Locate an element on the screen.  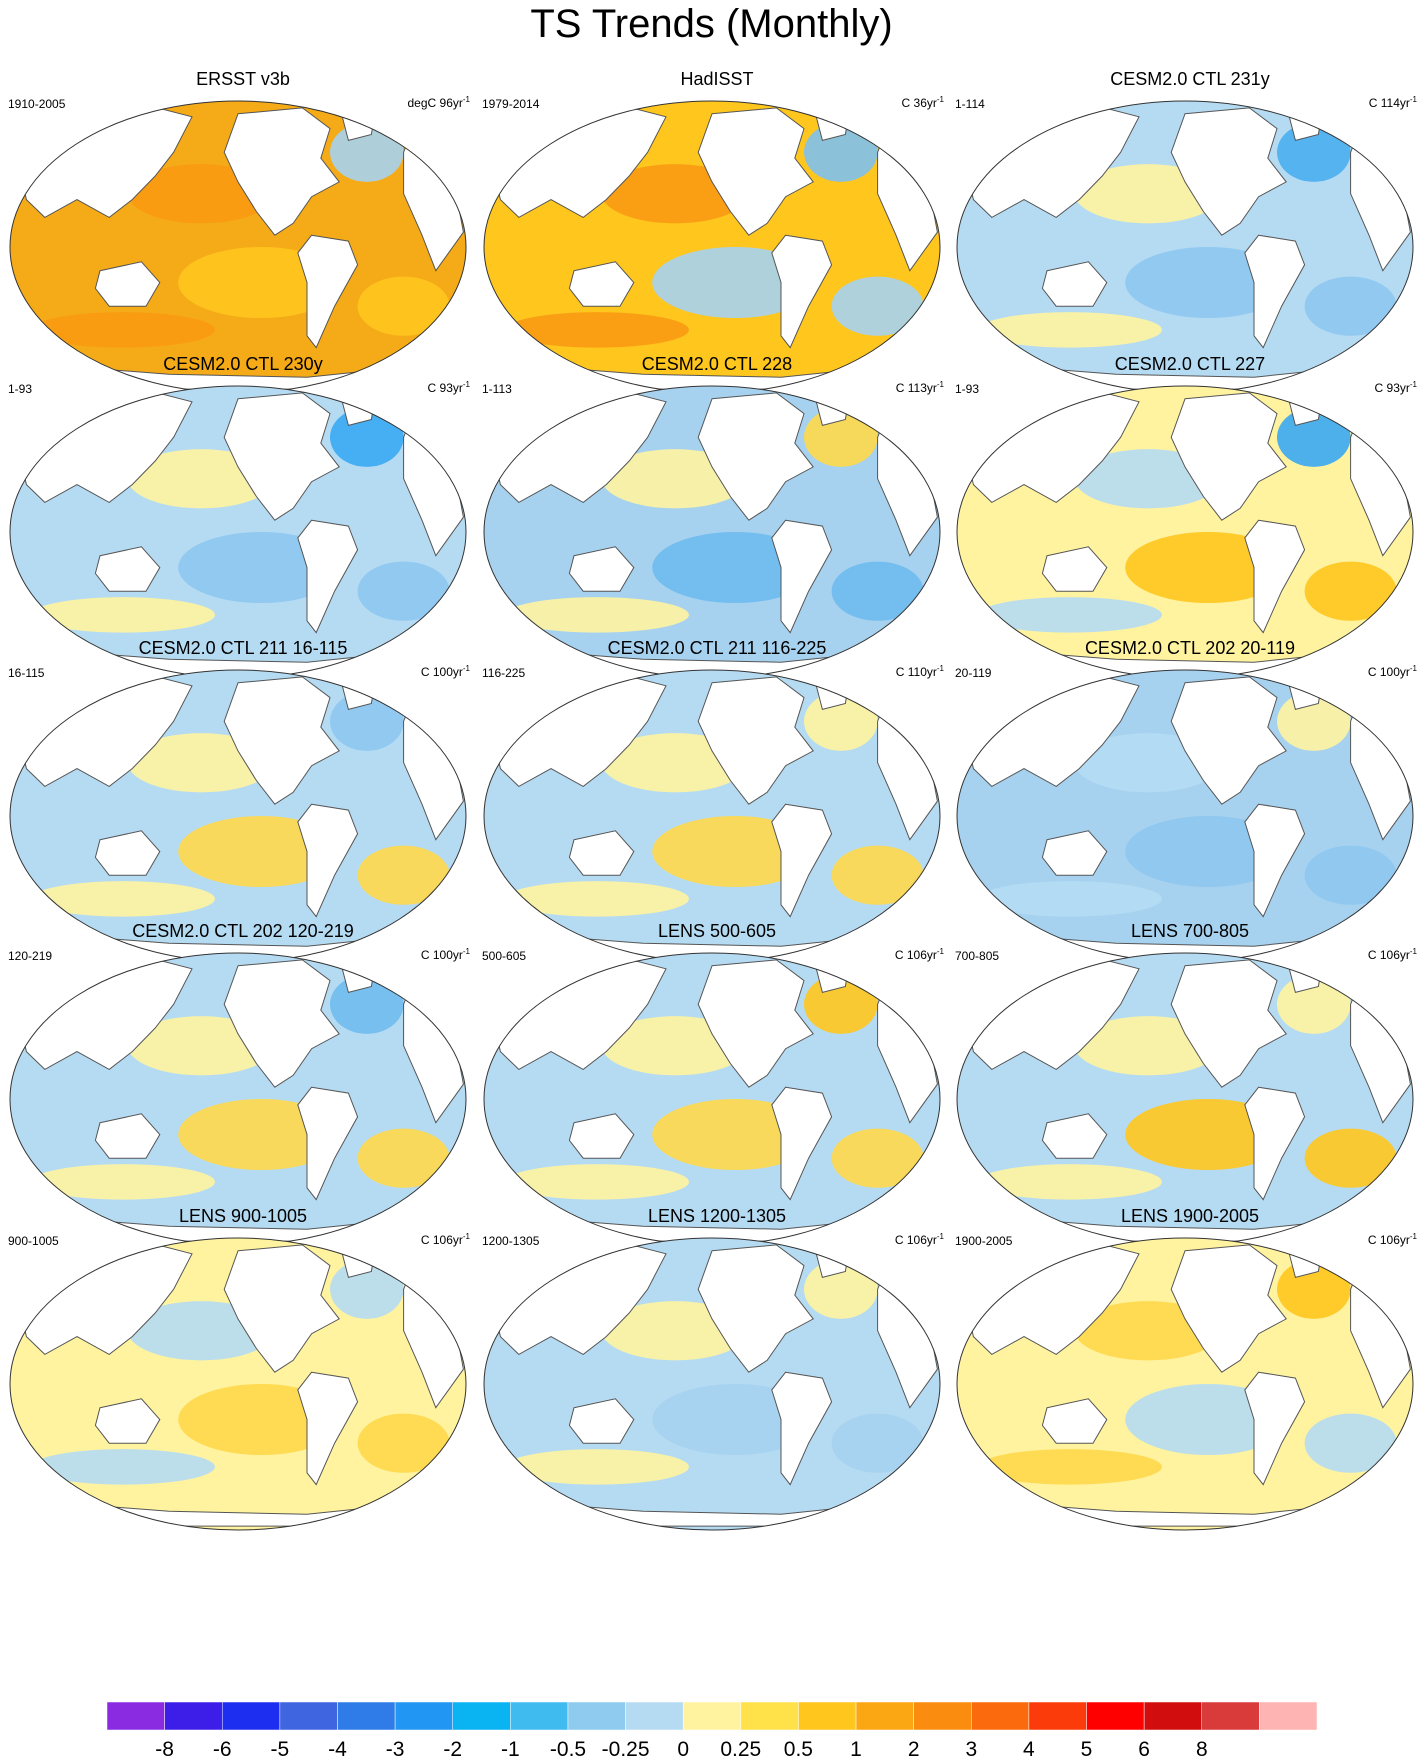
map-panel: CESM2.0 CTL 202 20-119 20-119 C 100yr-1 is located at coordinates (1189, 801).